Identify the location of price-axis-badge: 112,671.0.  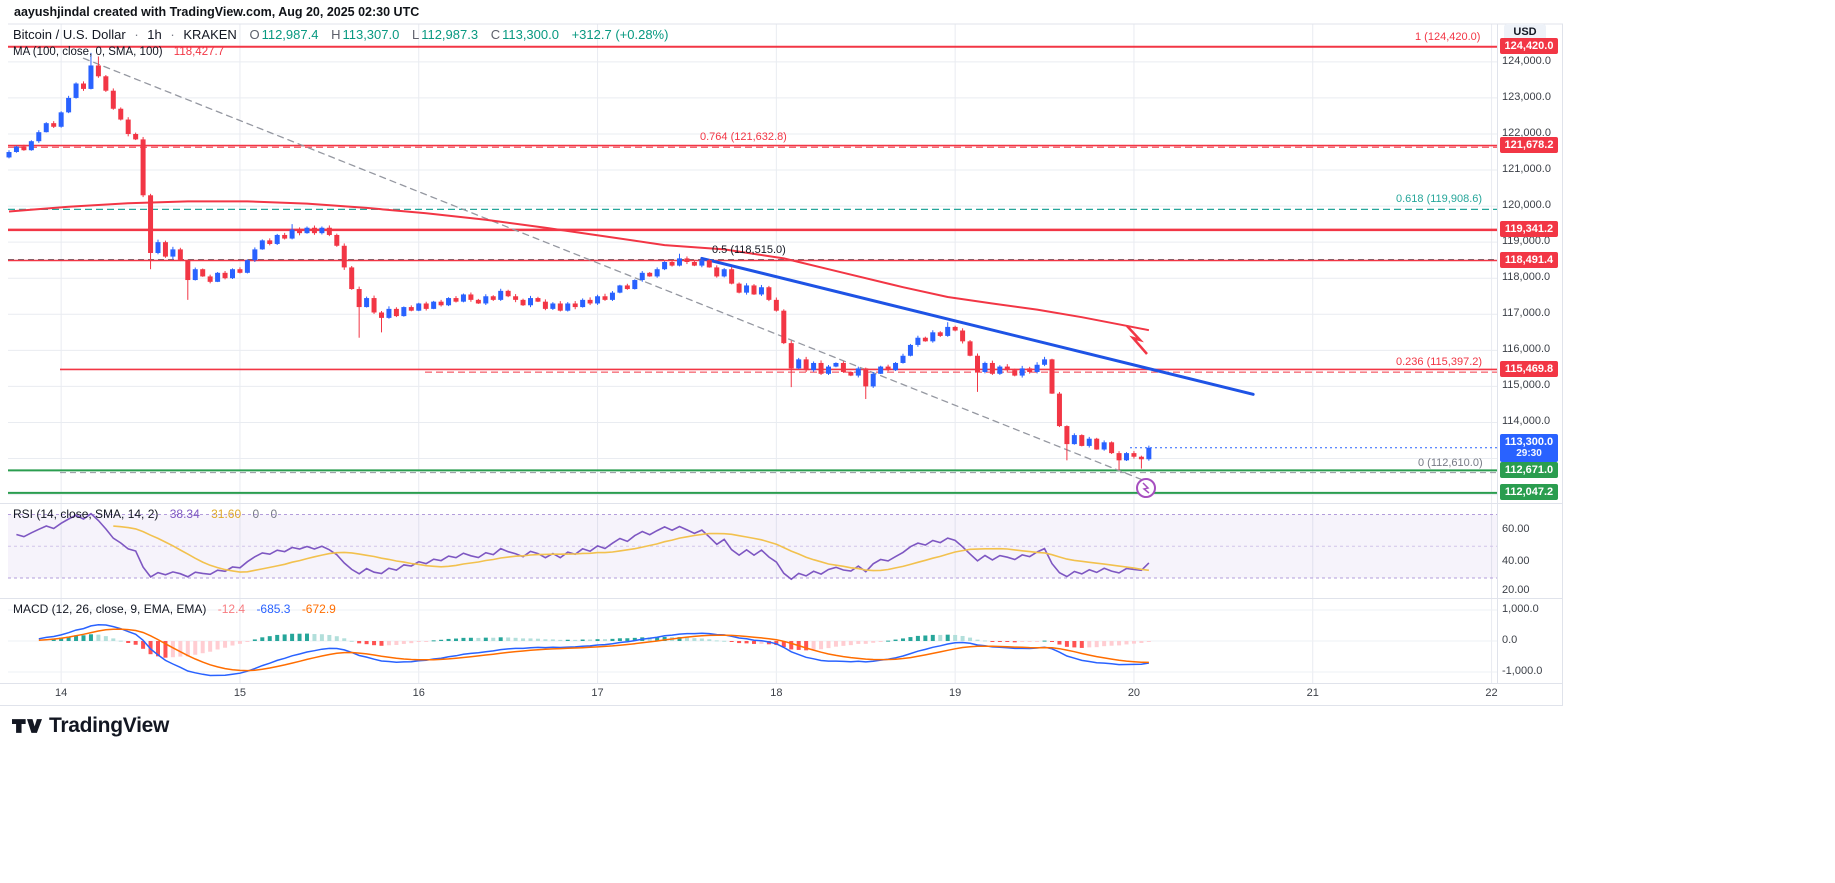
(1529, 469).